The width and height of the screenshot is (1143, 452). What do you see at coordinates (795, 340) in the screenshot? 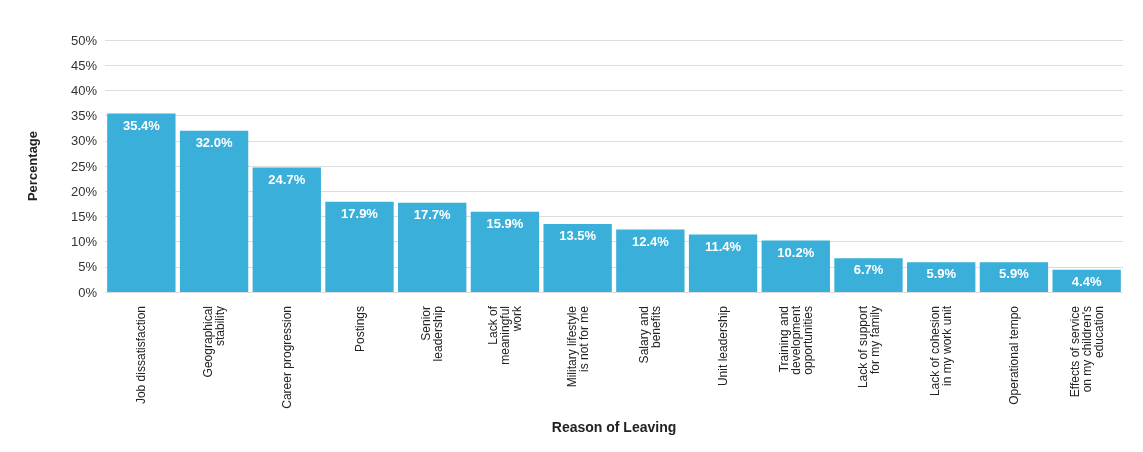
I see `x-tick-label: Training and development opportunities` at bounding box center [795, 340].